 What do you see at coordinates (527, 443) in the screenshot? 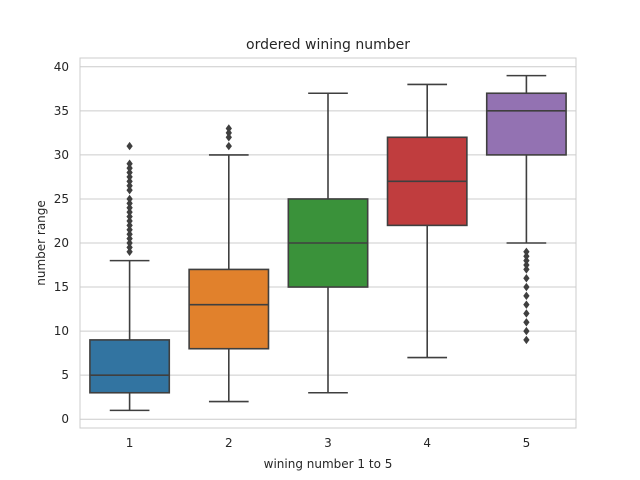
I see `x-tick-label: 5` at bounding box center [527, 443].